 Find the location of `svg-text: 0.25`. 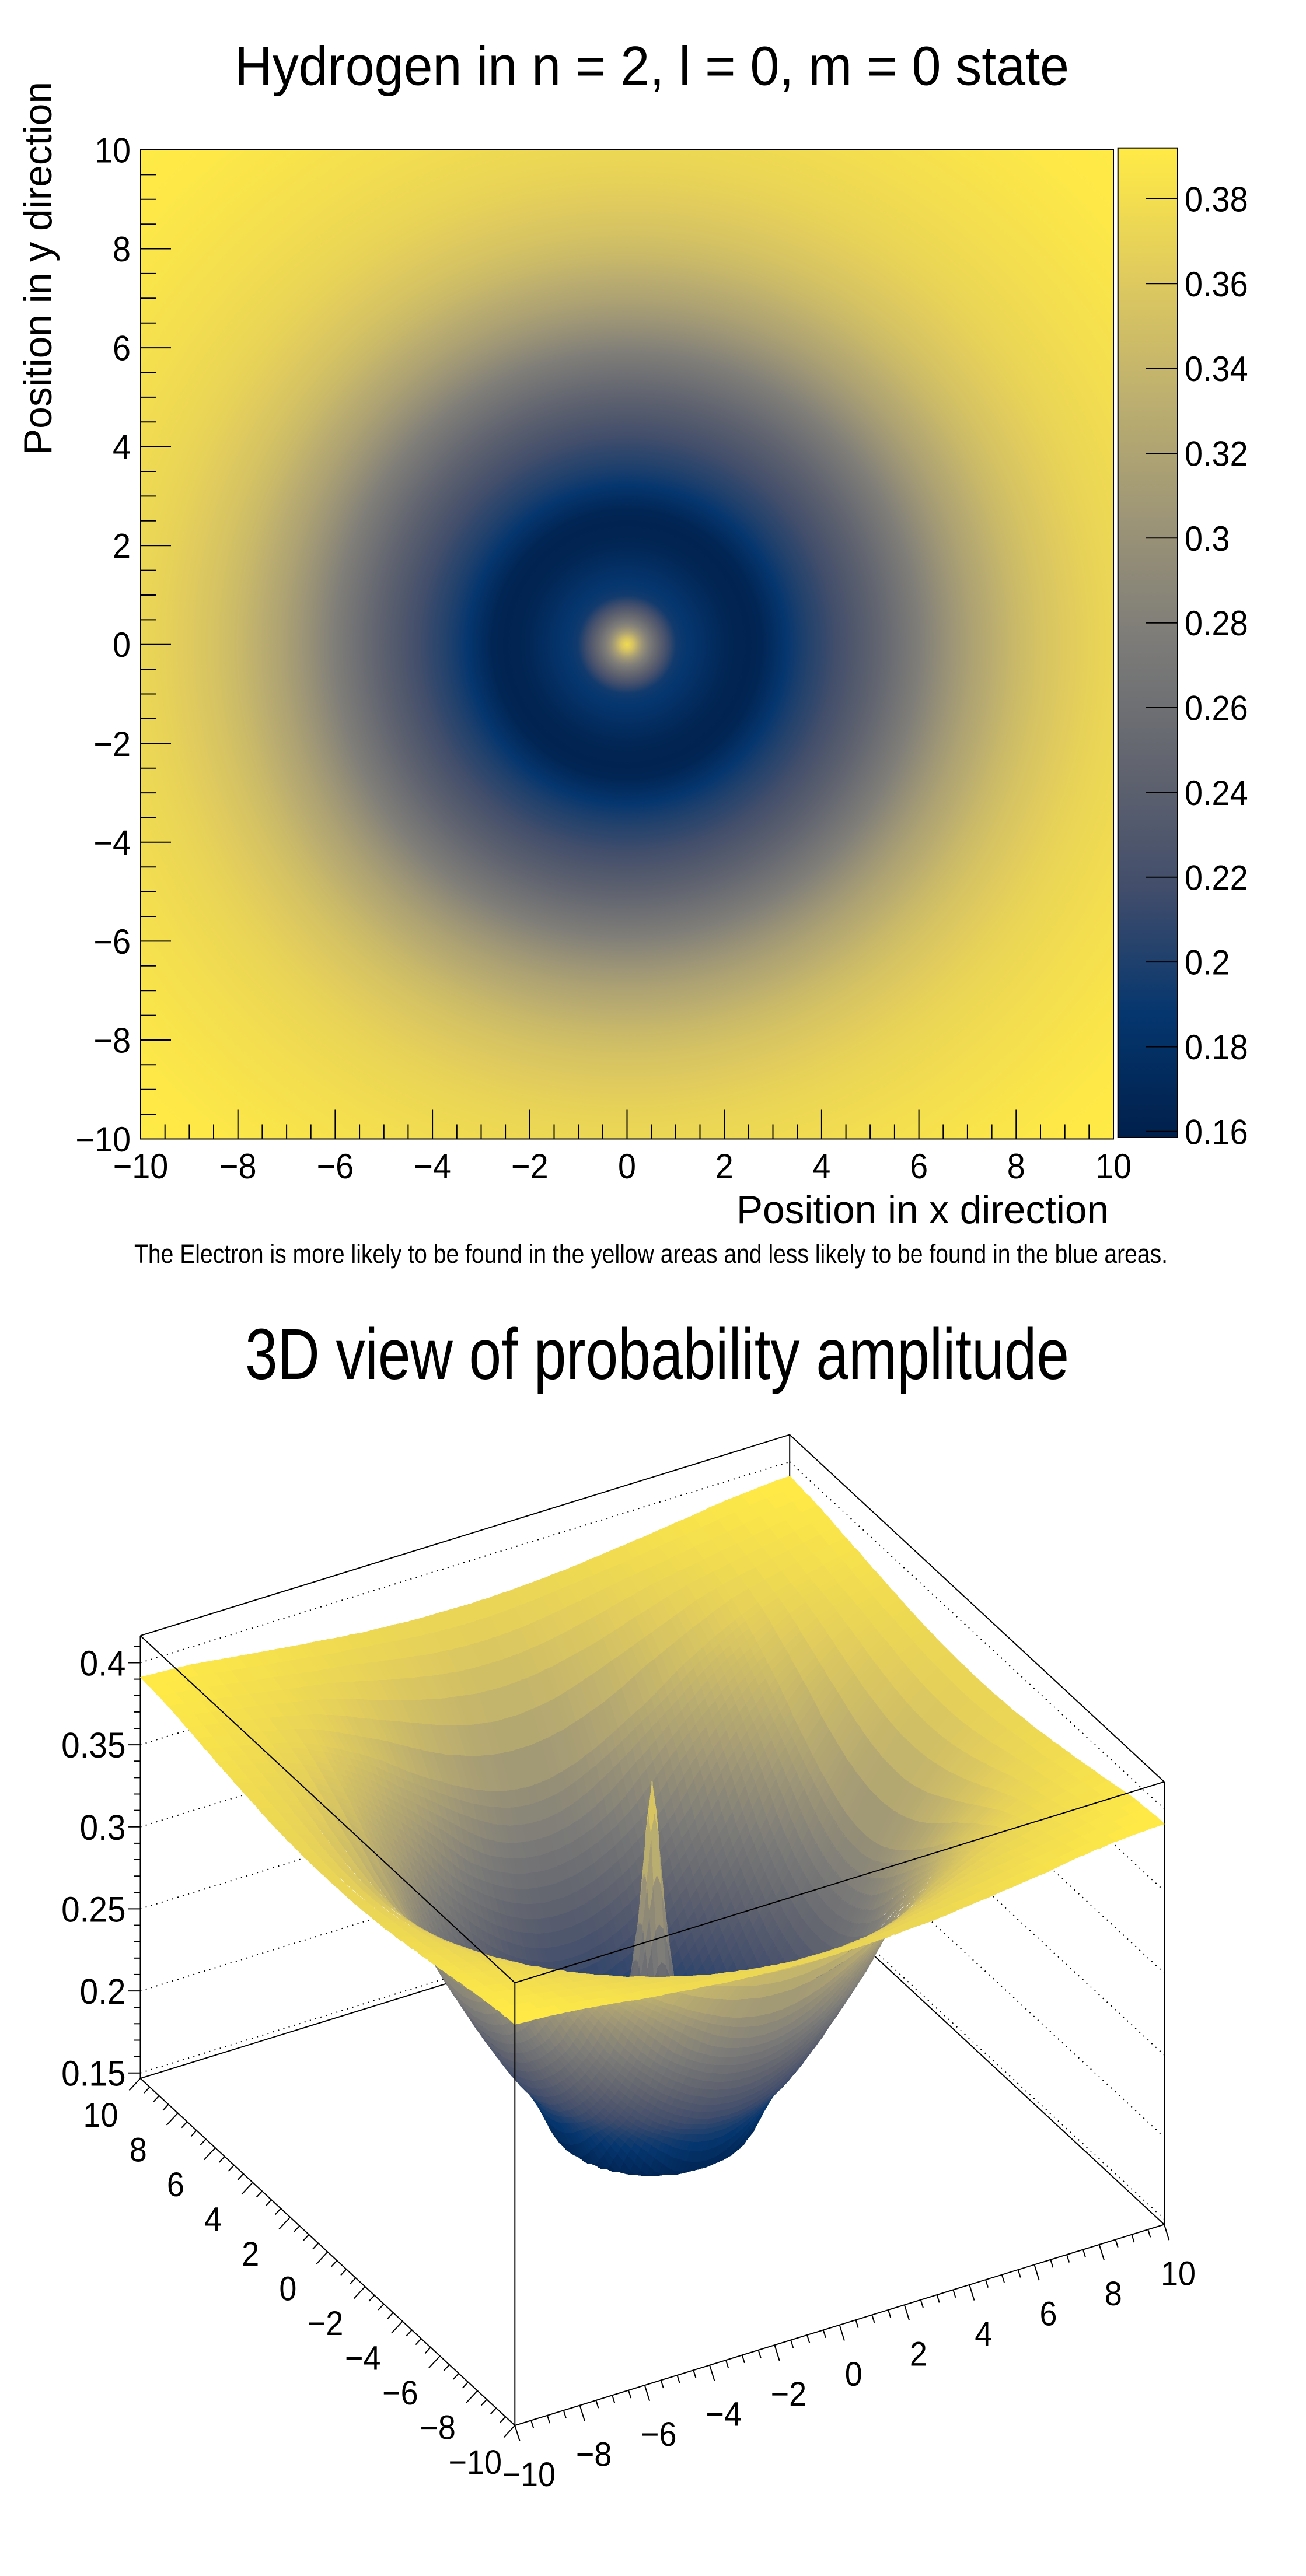

svg-text: 0.25 is located at coordinates (93, 1909).